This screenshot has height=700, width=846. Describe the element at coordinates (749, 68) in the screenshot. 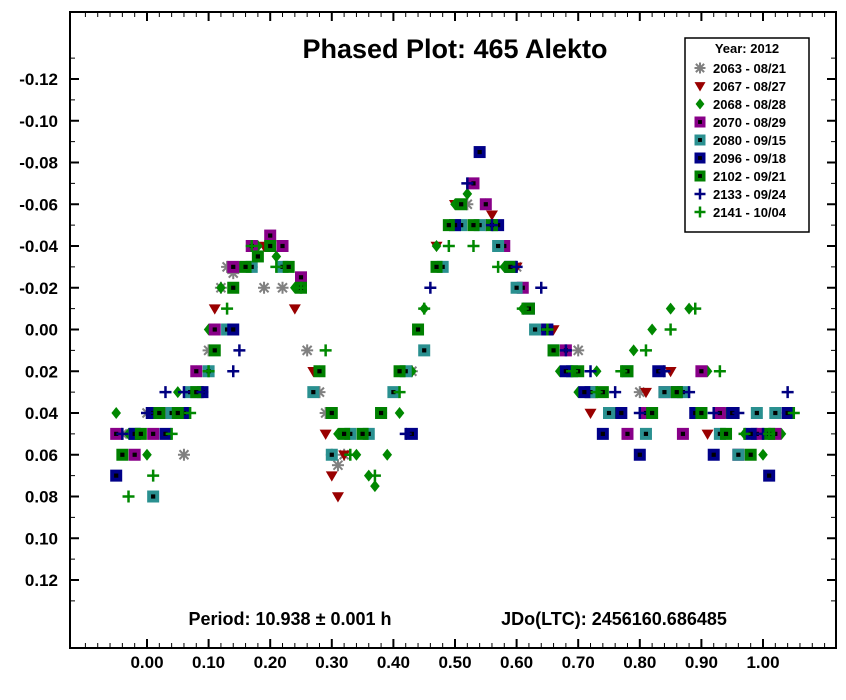

I see `legend-label: 2063 - 08/21` at that location.